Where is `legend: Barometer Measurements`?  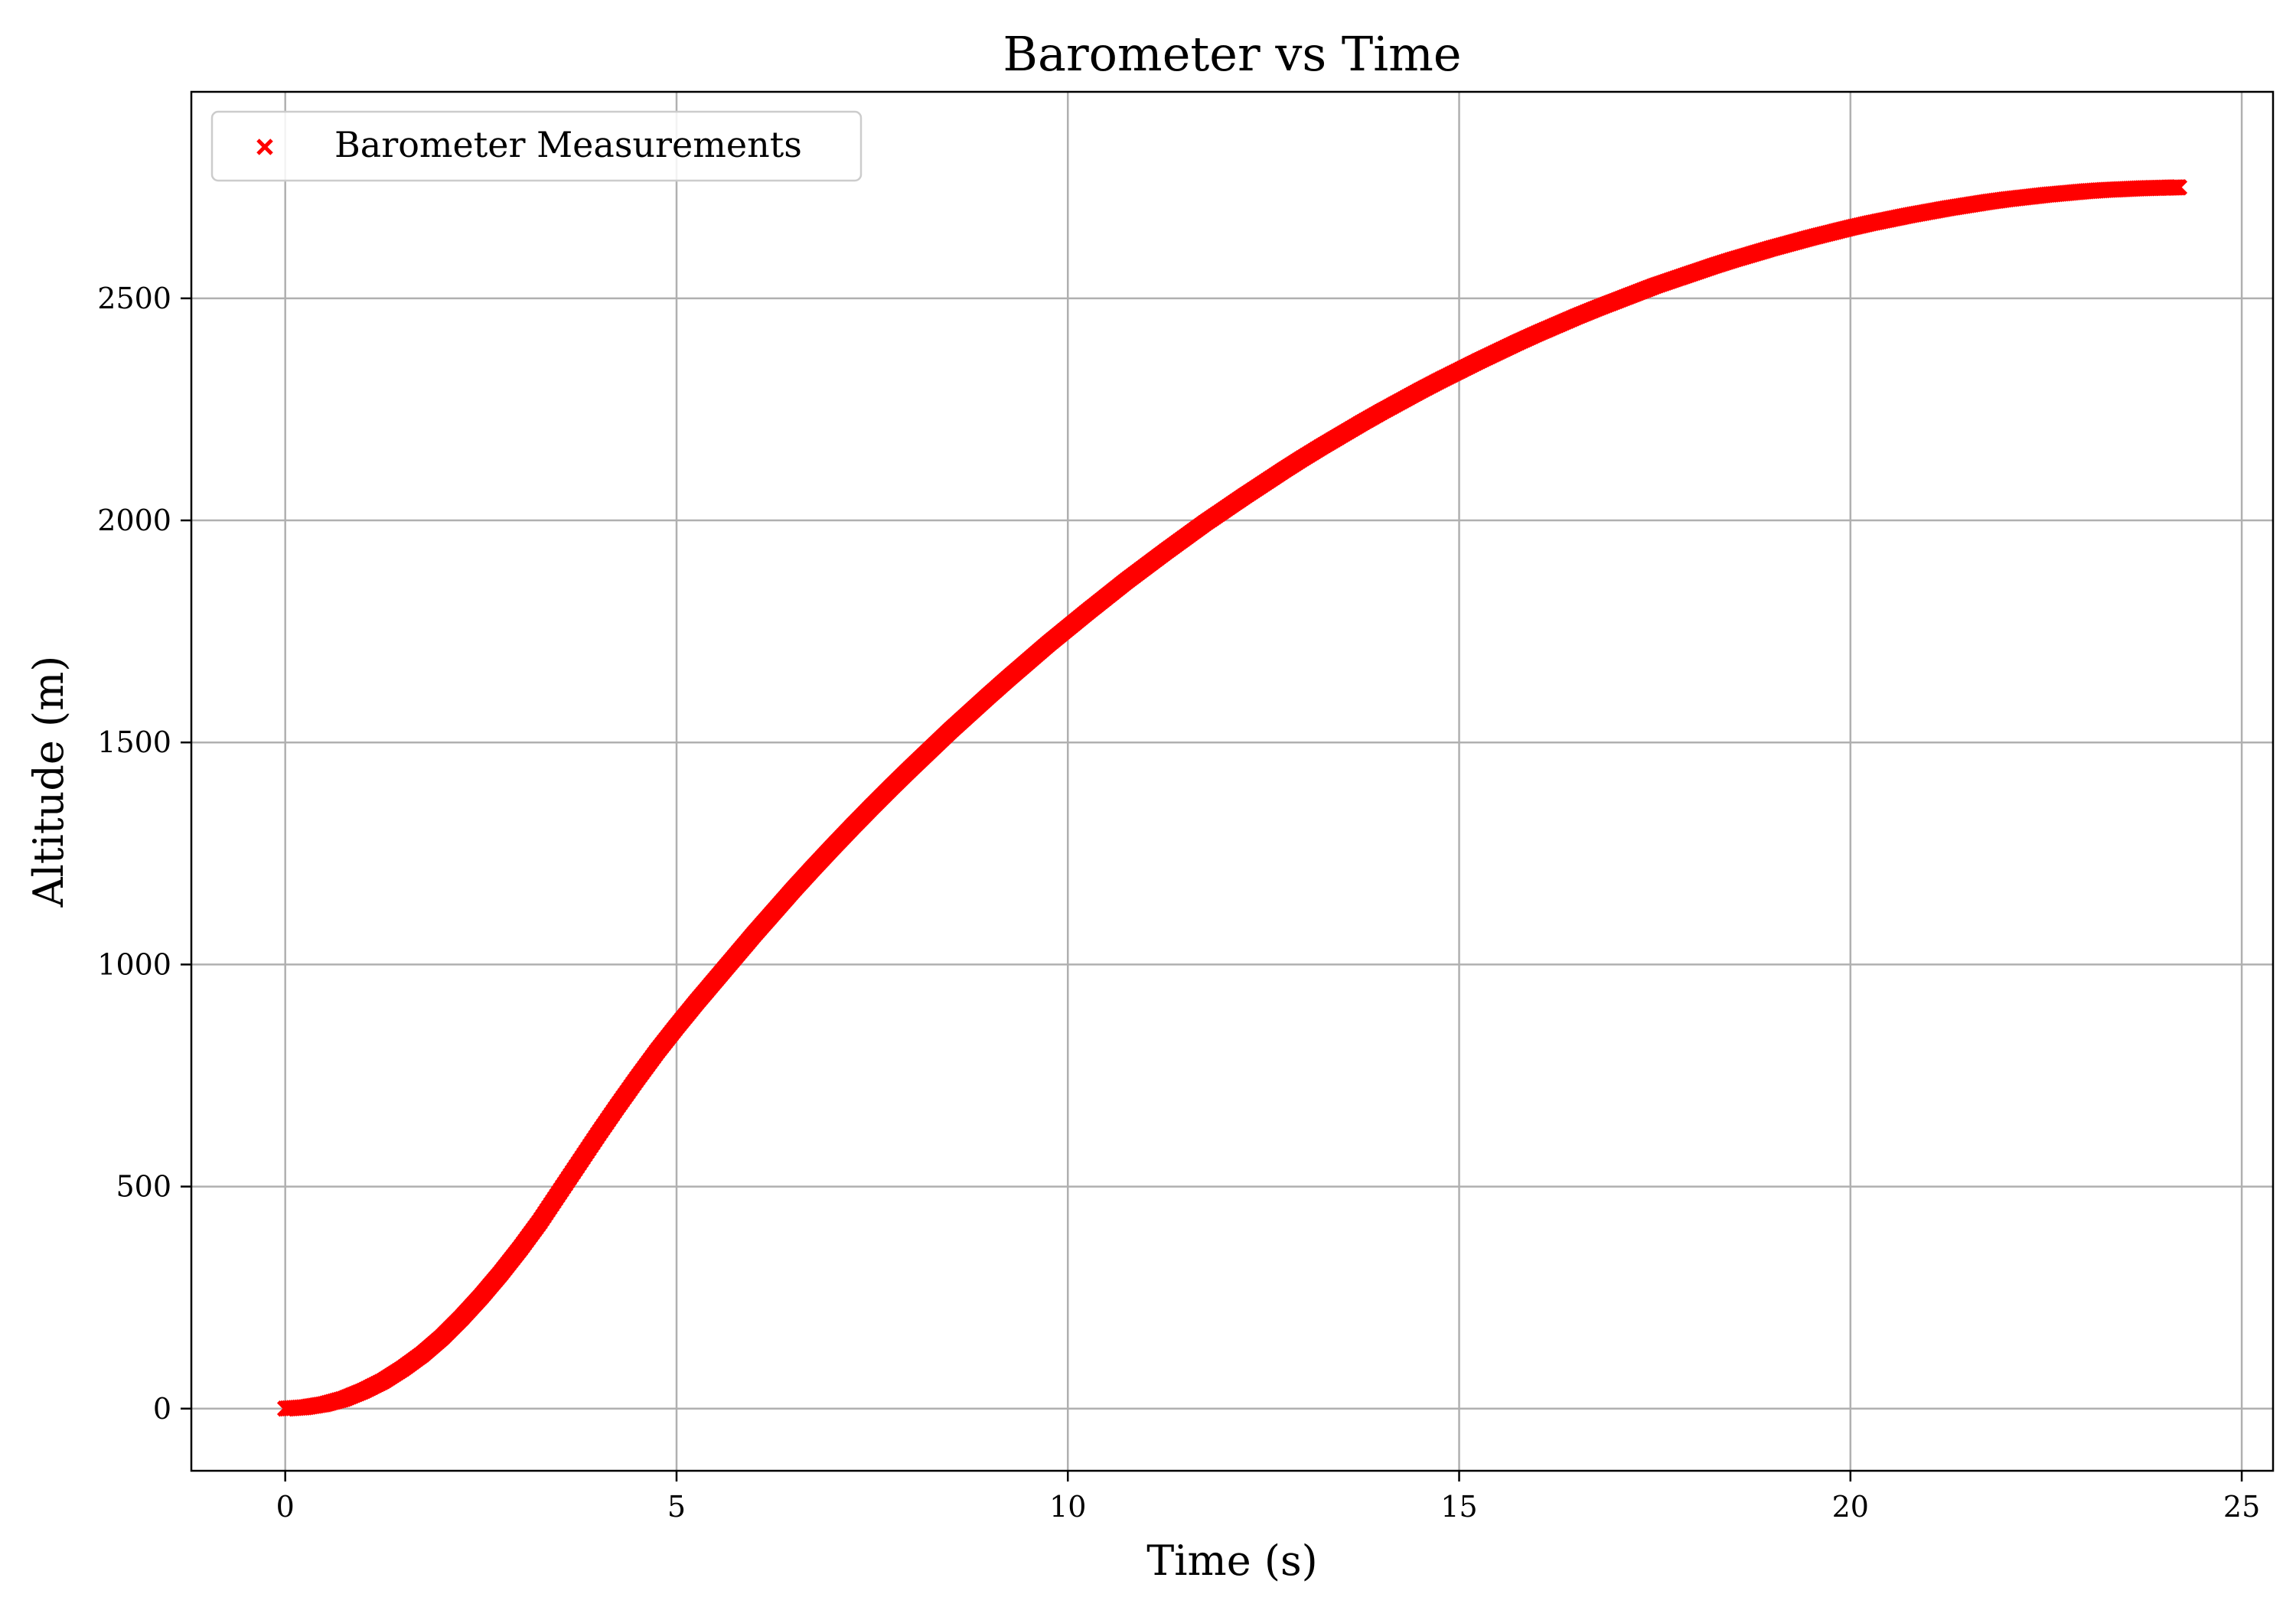 legend: Barometer Measurements is located at coordinates (536, 146).